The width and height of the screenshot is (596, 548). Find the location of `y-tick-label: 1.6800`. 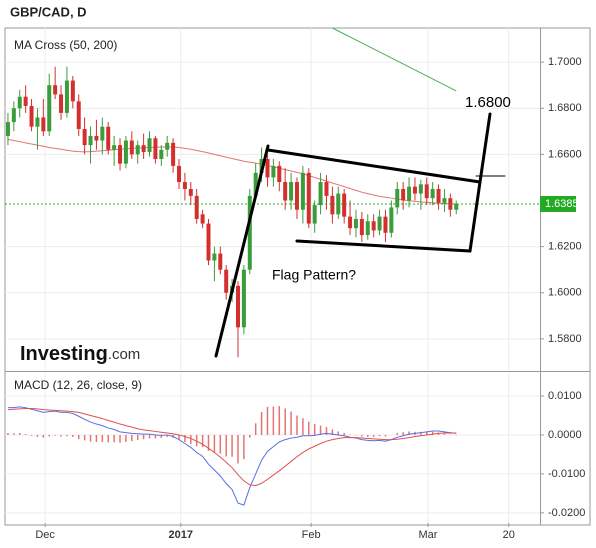

y-tick-label: 1.6800 is located at coordinates (565, 108).